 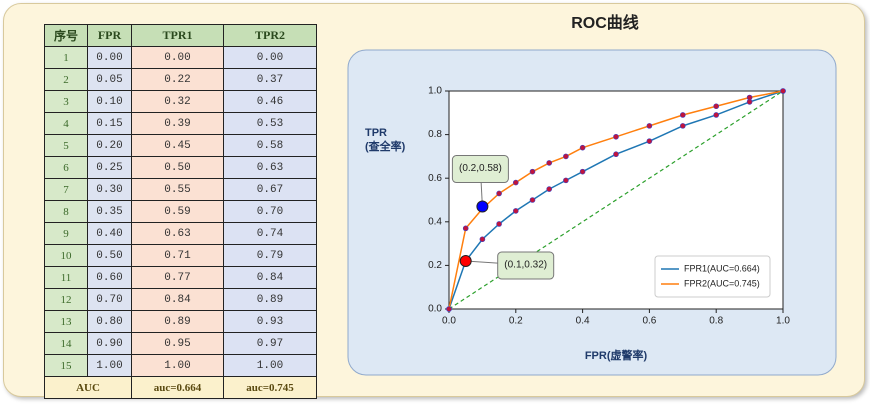 What do you see at coordinates (66, 211) in the screenshot?
I see `table-cell: 8` at bounding box center [66, 211].